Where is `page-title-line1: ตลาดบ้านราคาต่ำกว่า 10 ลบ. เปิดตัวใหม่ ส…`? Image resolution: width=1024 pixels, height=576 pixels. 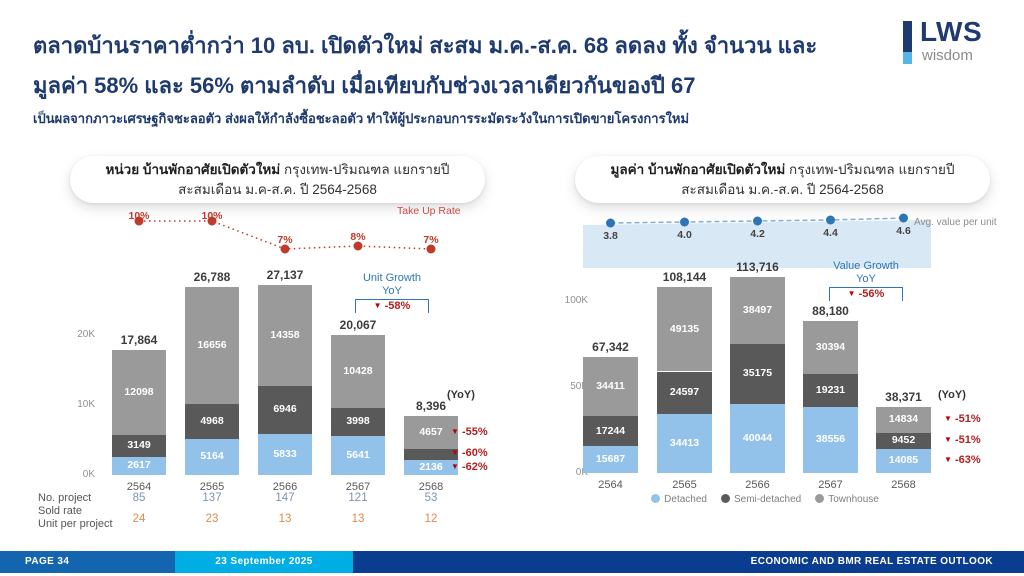 page-title-line1: ตลาดบ้านราคาต่ำกว่า 10 ลบ. เปิดตัวใหม่ ส… is located at coordinates (425, 45).